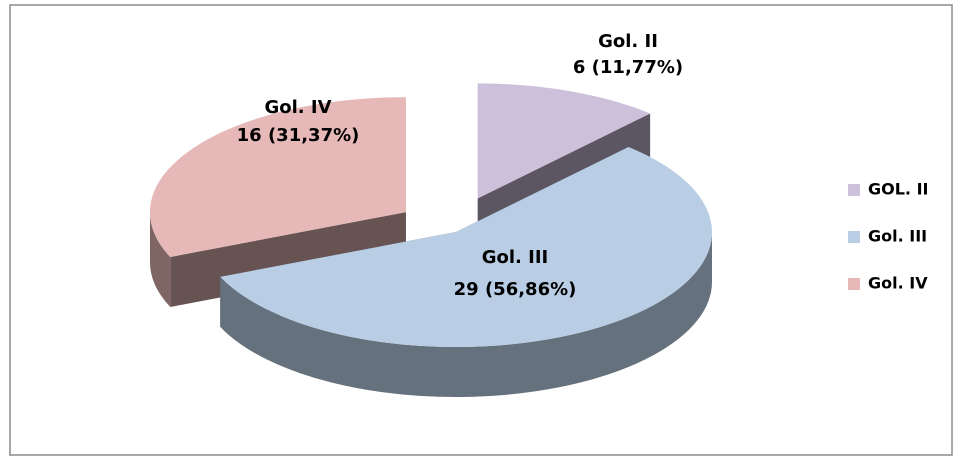  I want to click on data-label-name: Gol. III, so click(515, 257).